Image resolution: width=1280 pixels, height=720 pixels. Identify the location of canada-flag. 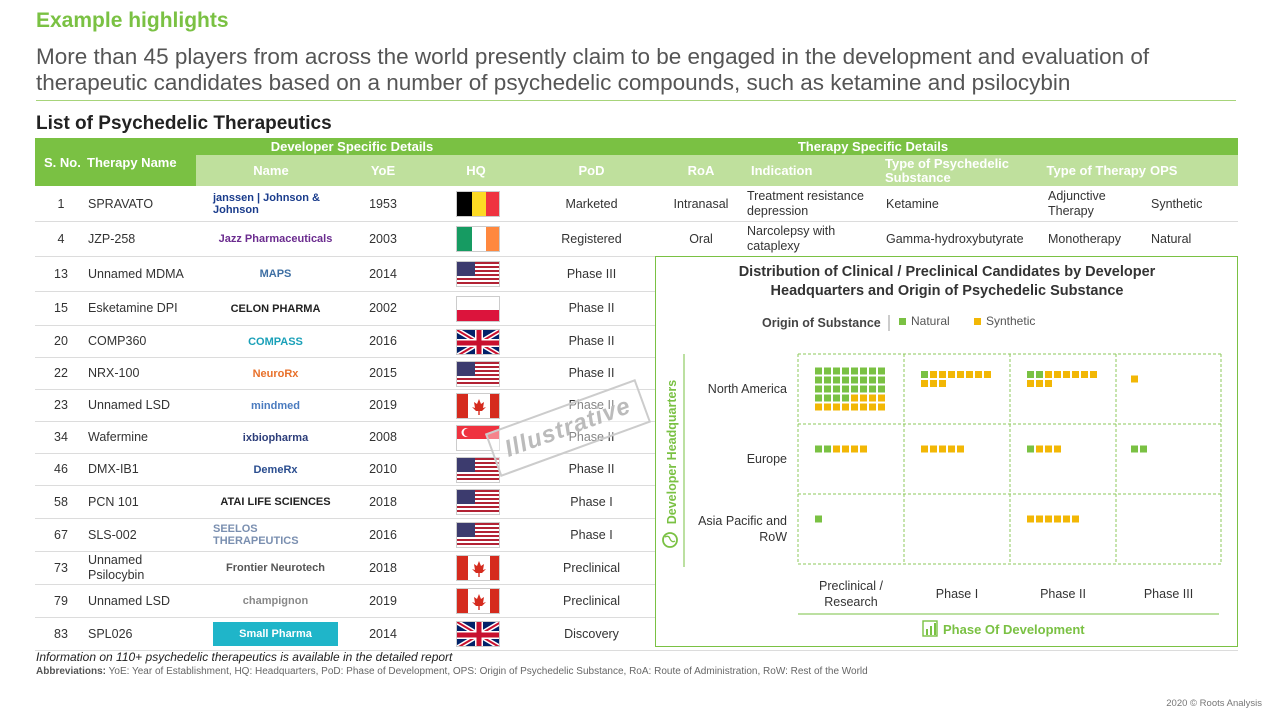
(478, 405).